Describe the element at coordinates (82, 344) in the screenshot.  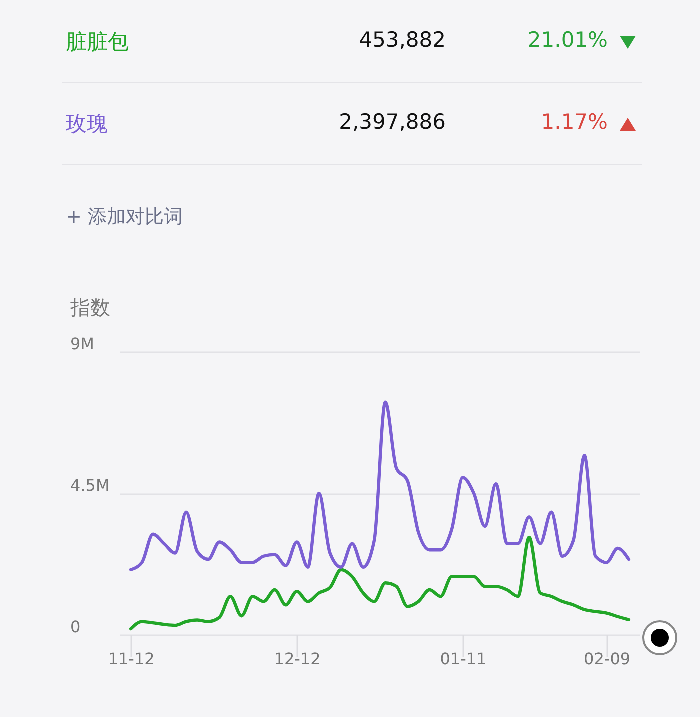
I see `y-tick-label: 9M` at that location.